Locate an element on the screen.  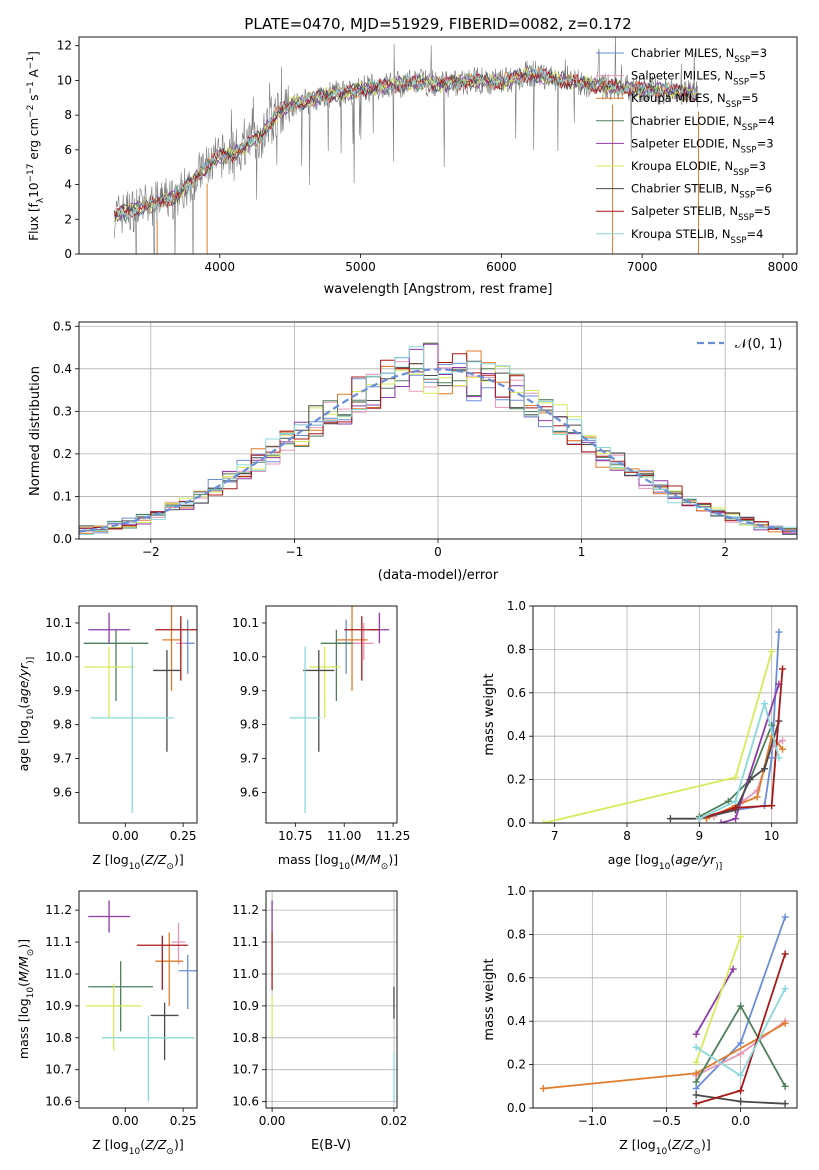
legend-entry-suffix: =6 is located at coordinates (763, 189).